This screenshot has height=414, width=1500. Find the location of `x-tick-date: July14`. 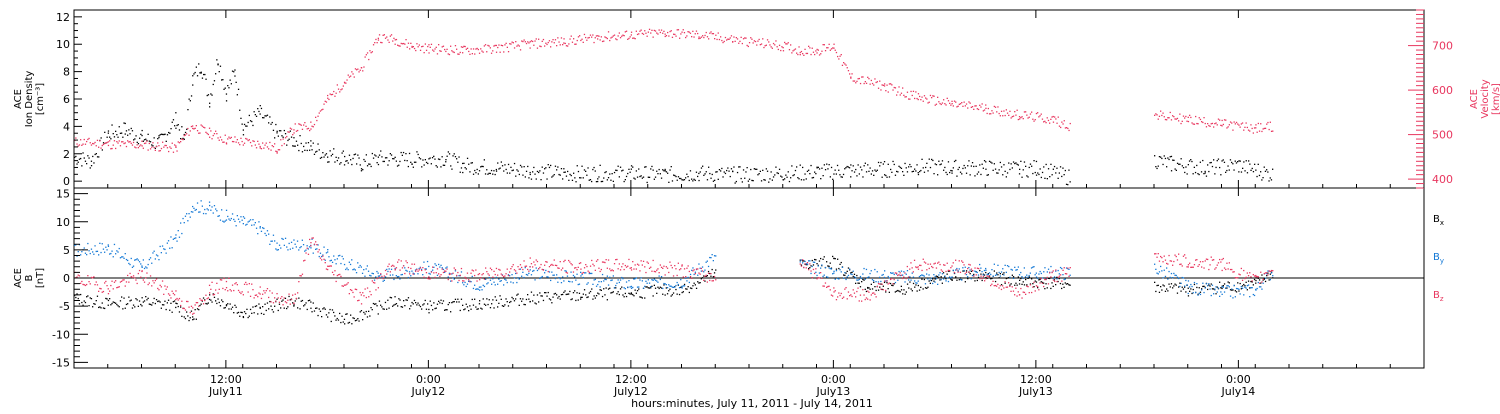

x-tick-date: July14 is located at coordinates (1237, 391).